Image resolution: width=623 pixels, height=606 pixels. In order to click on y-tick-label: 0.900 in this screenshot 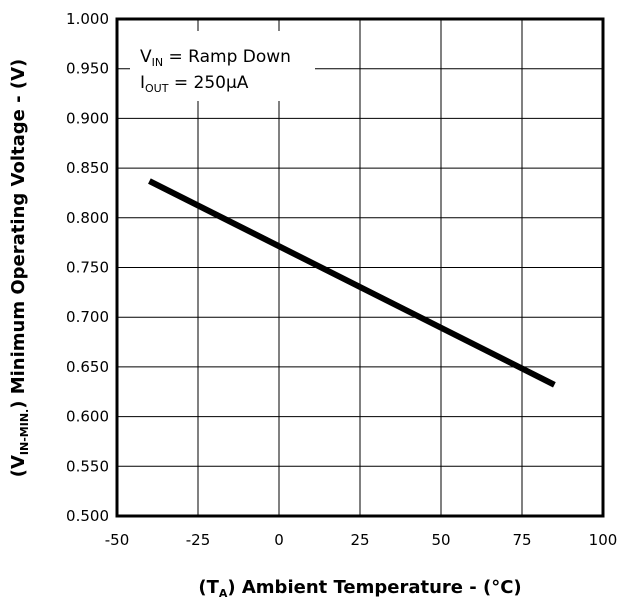, I will do `click(87, 118)`.